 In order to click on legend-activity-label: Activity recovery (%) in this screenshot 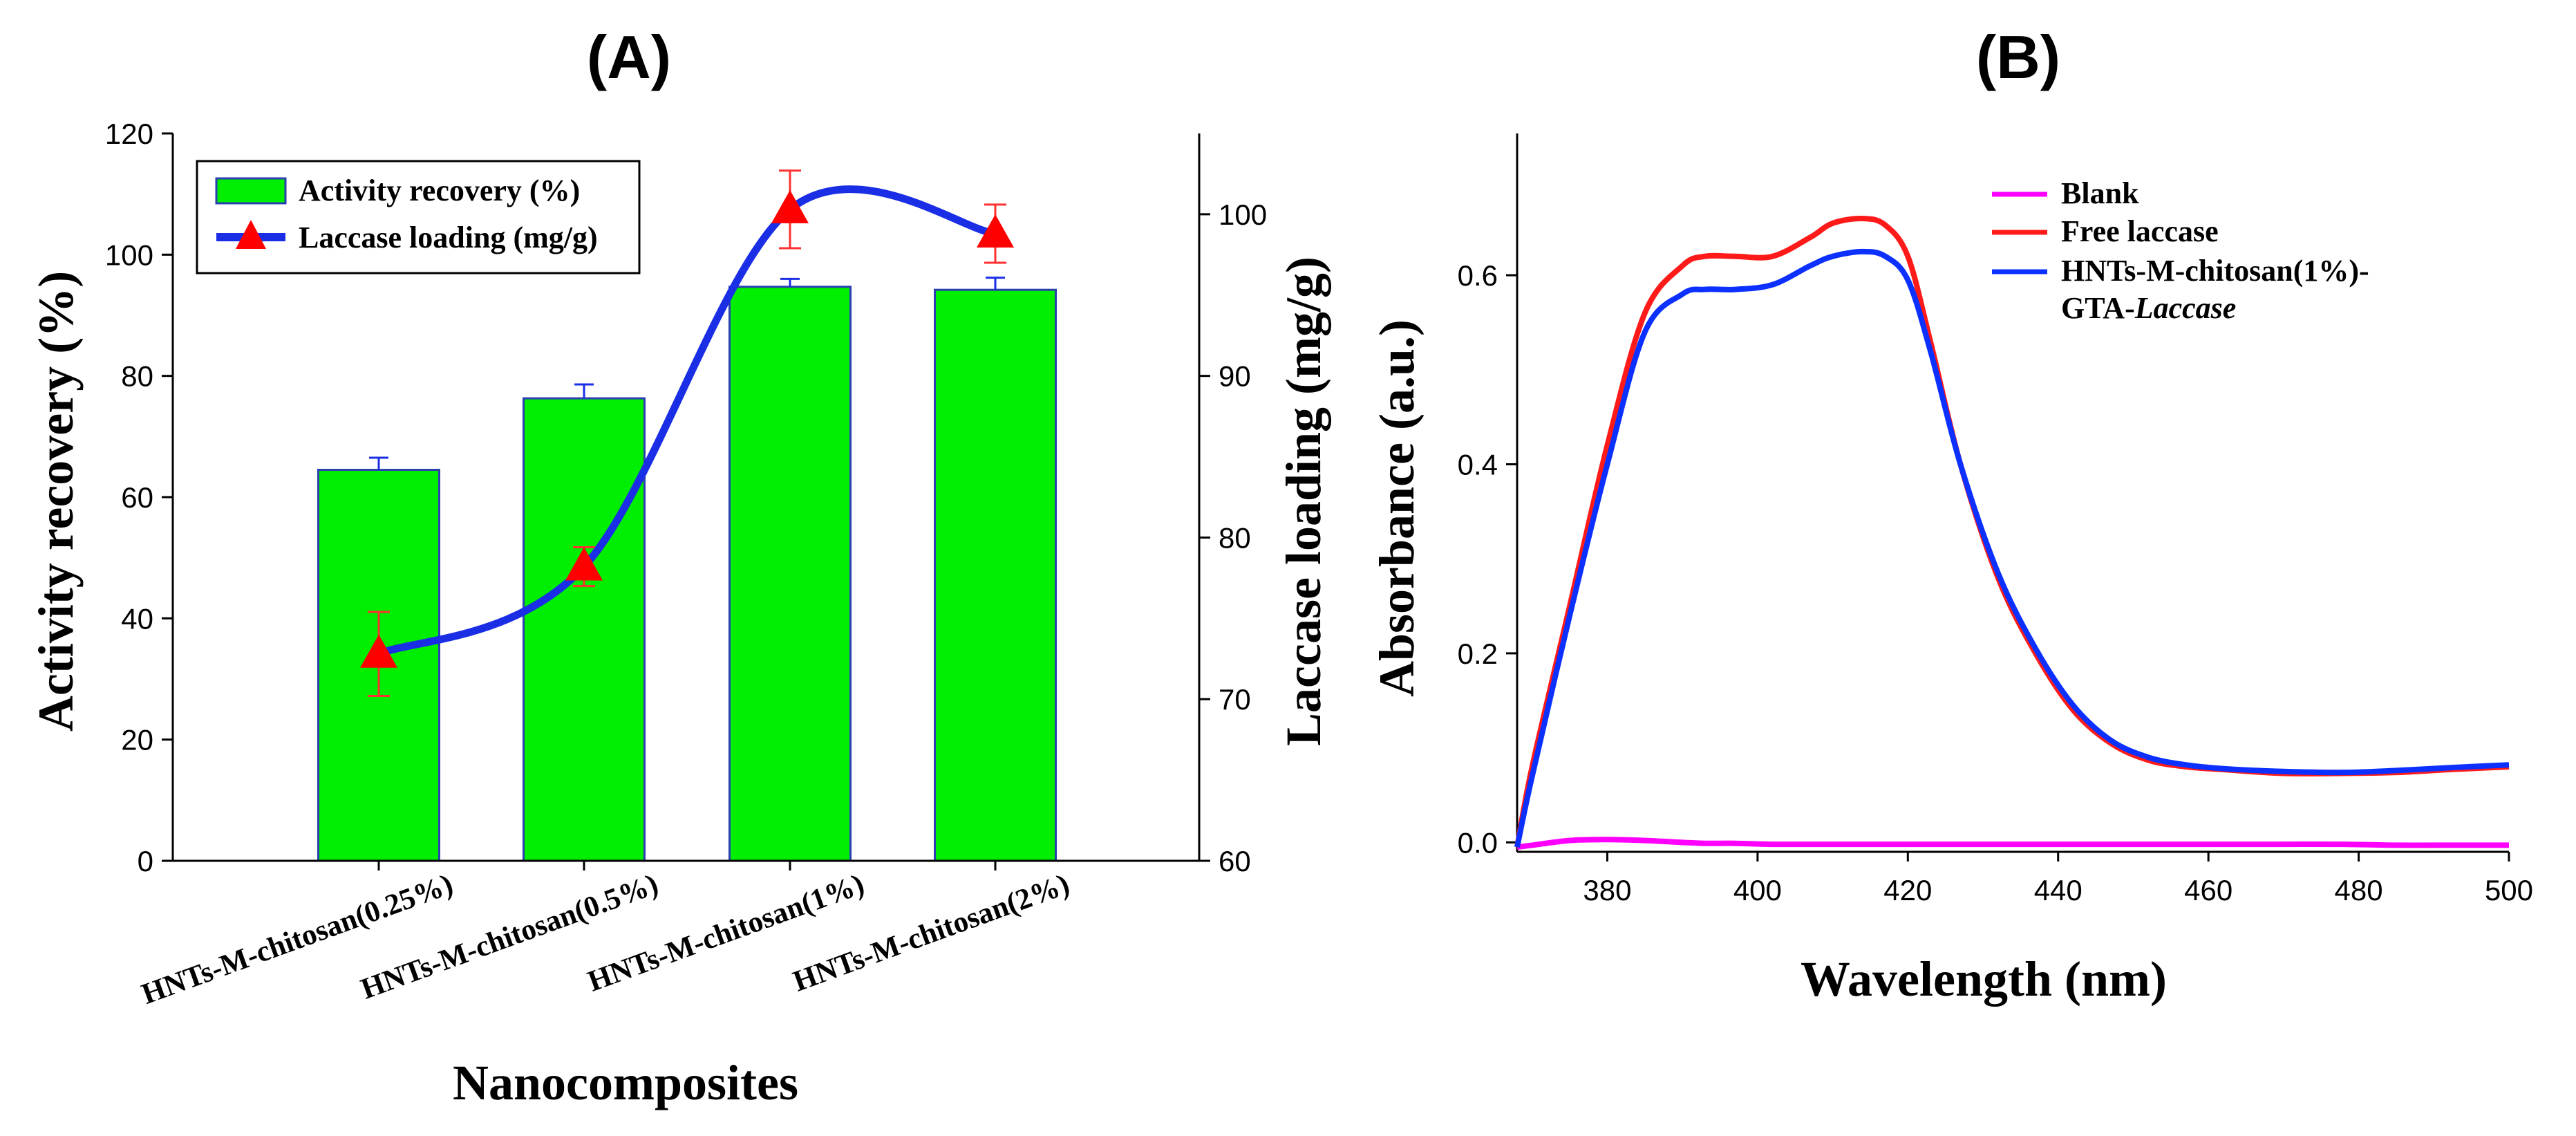, I will do `click(439, 190)`.